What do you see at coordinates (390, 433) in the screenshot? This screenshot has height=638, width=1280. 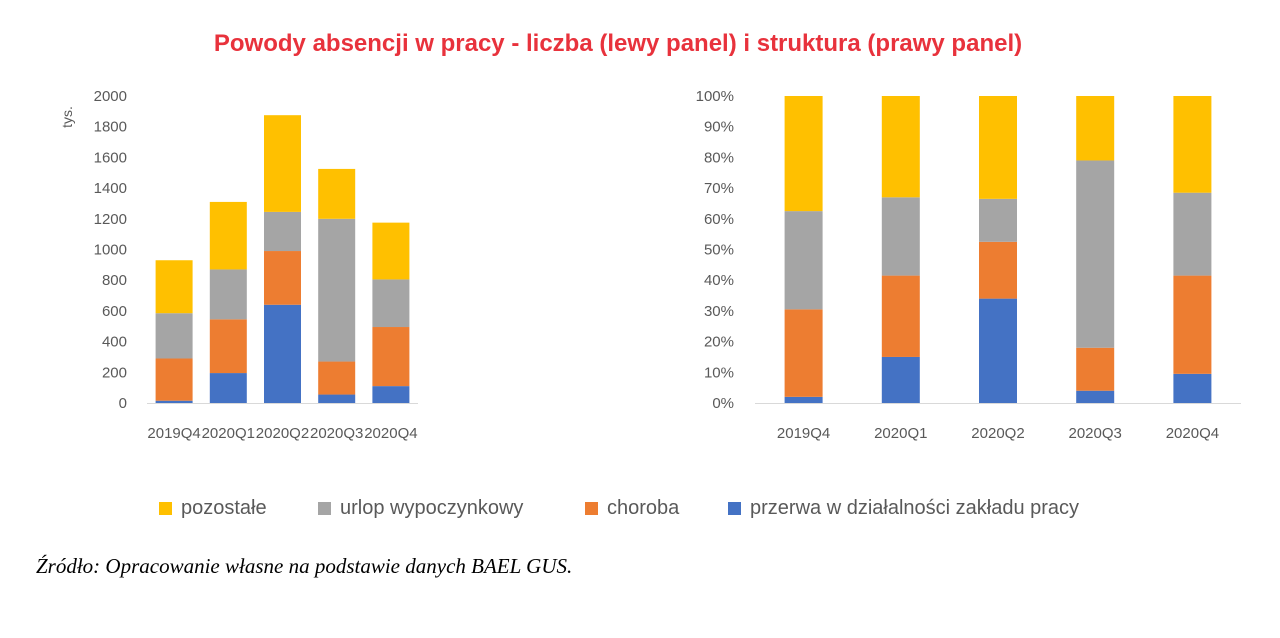 I see `left-xtick-label: 2020Q4` at bounding box center [390, 433].